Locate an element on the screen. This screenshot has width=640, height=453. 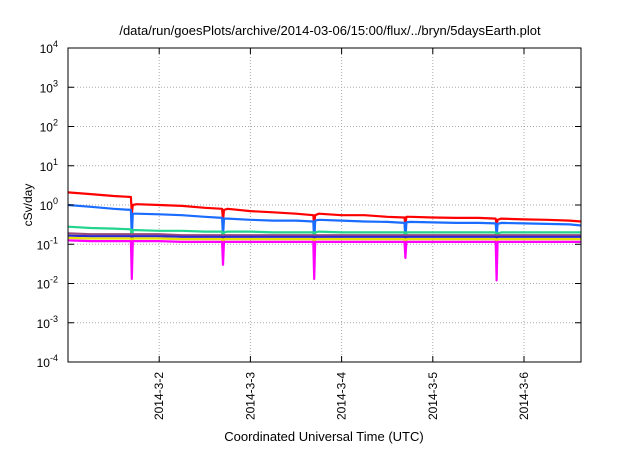
y-tick-label: 10⁴ is located at coordinates (49, 47).